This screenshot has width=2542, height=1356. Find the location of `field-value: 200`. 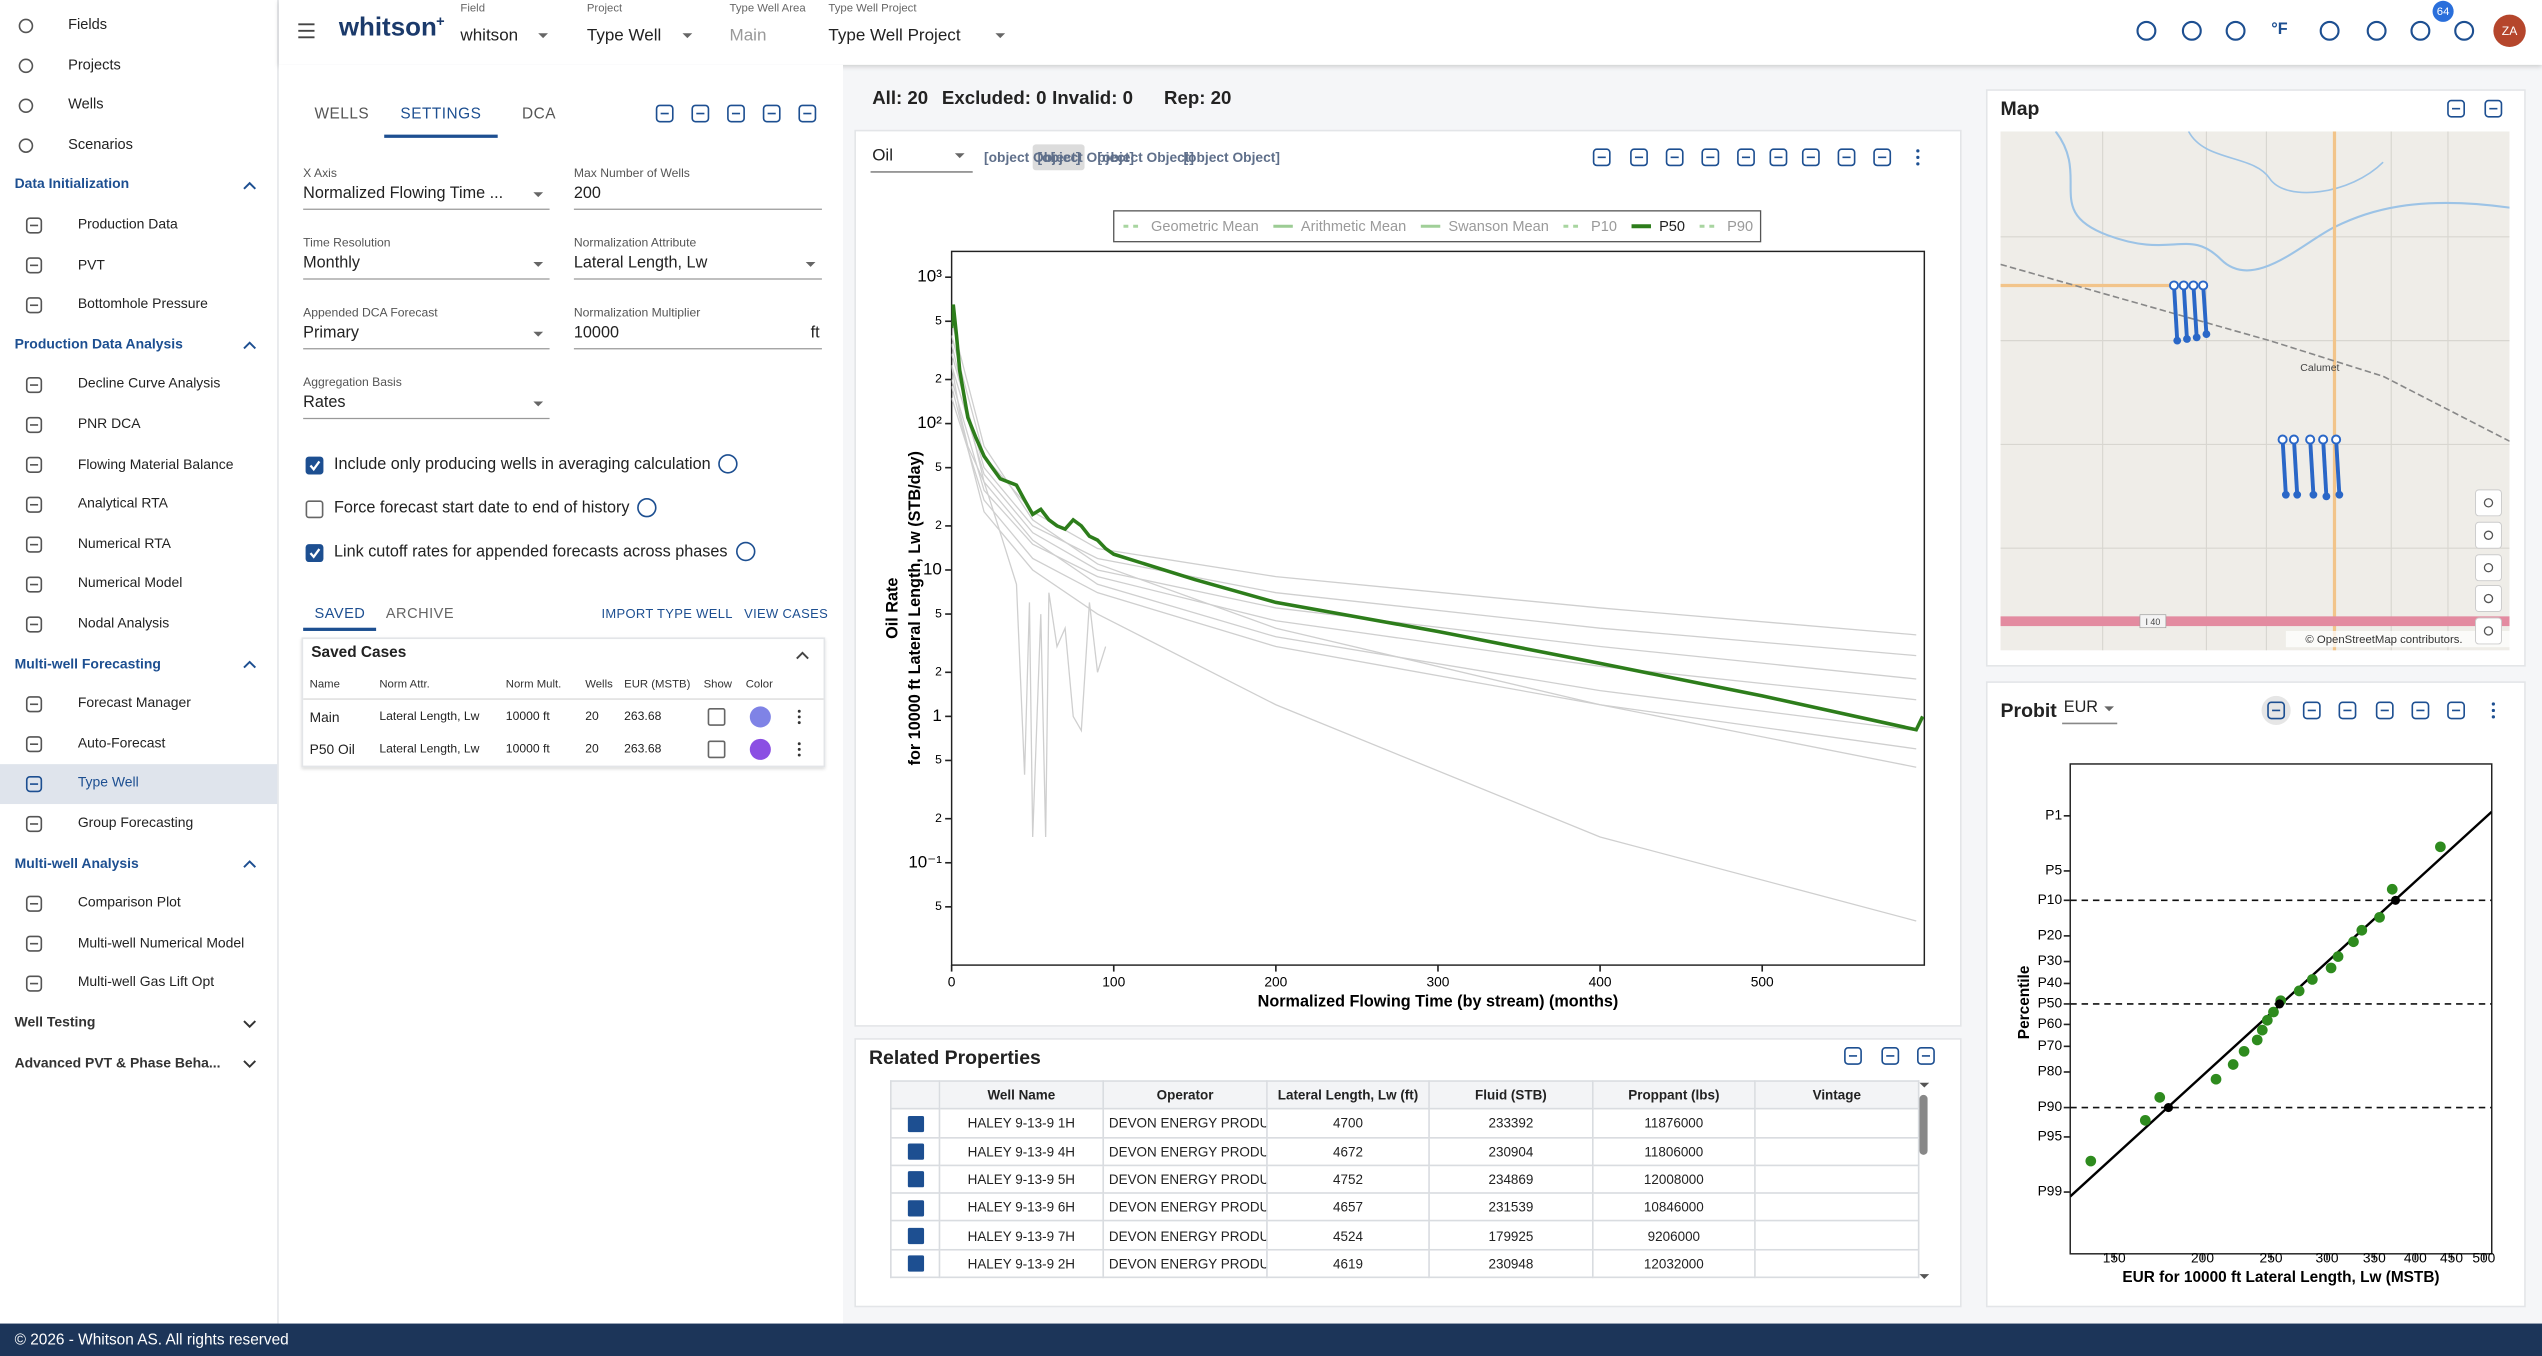

field-value: 200 is located at coordinates (587, 193).